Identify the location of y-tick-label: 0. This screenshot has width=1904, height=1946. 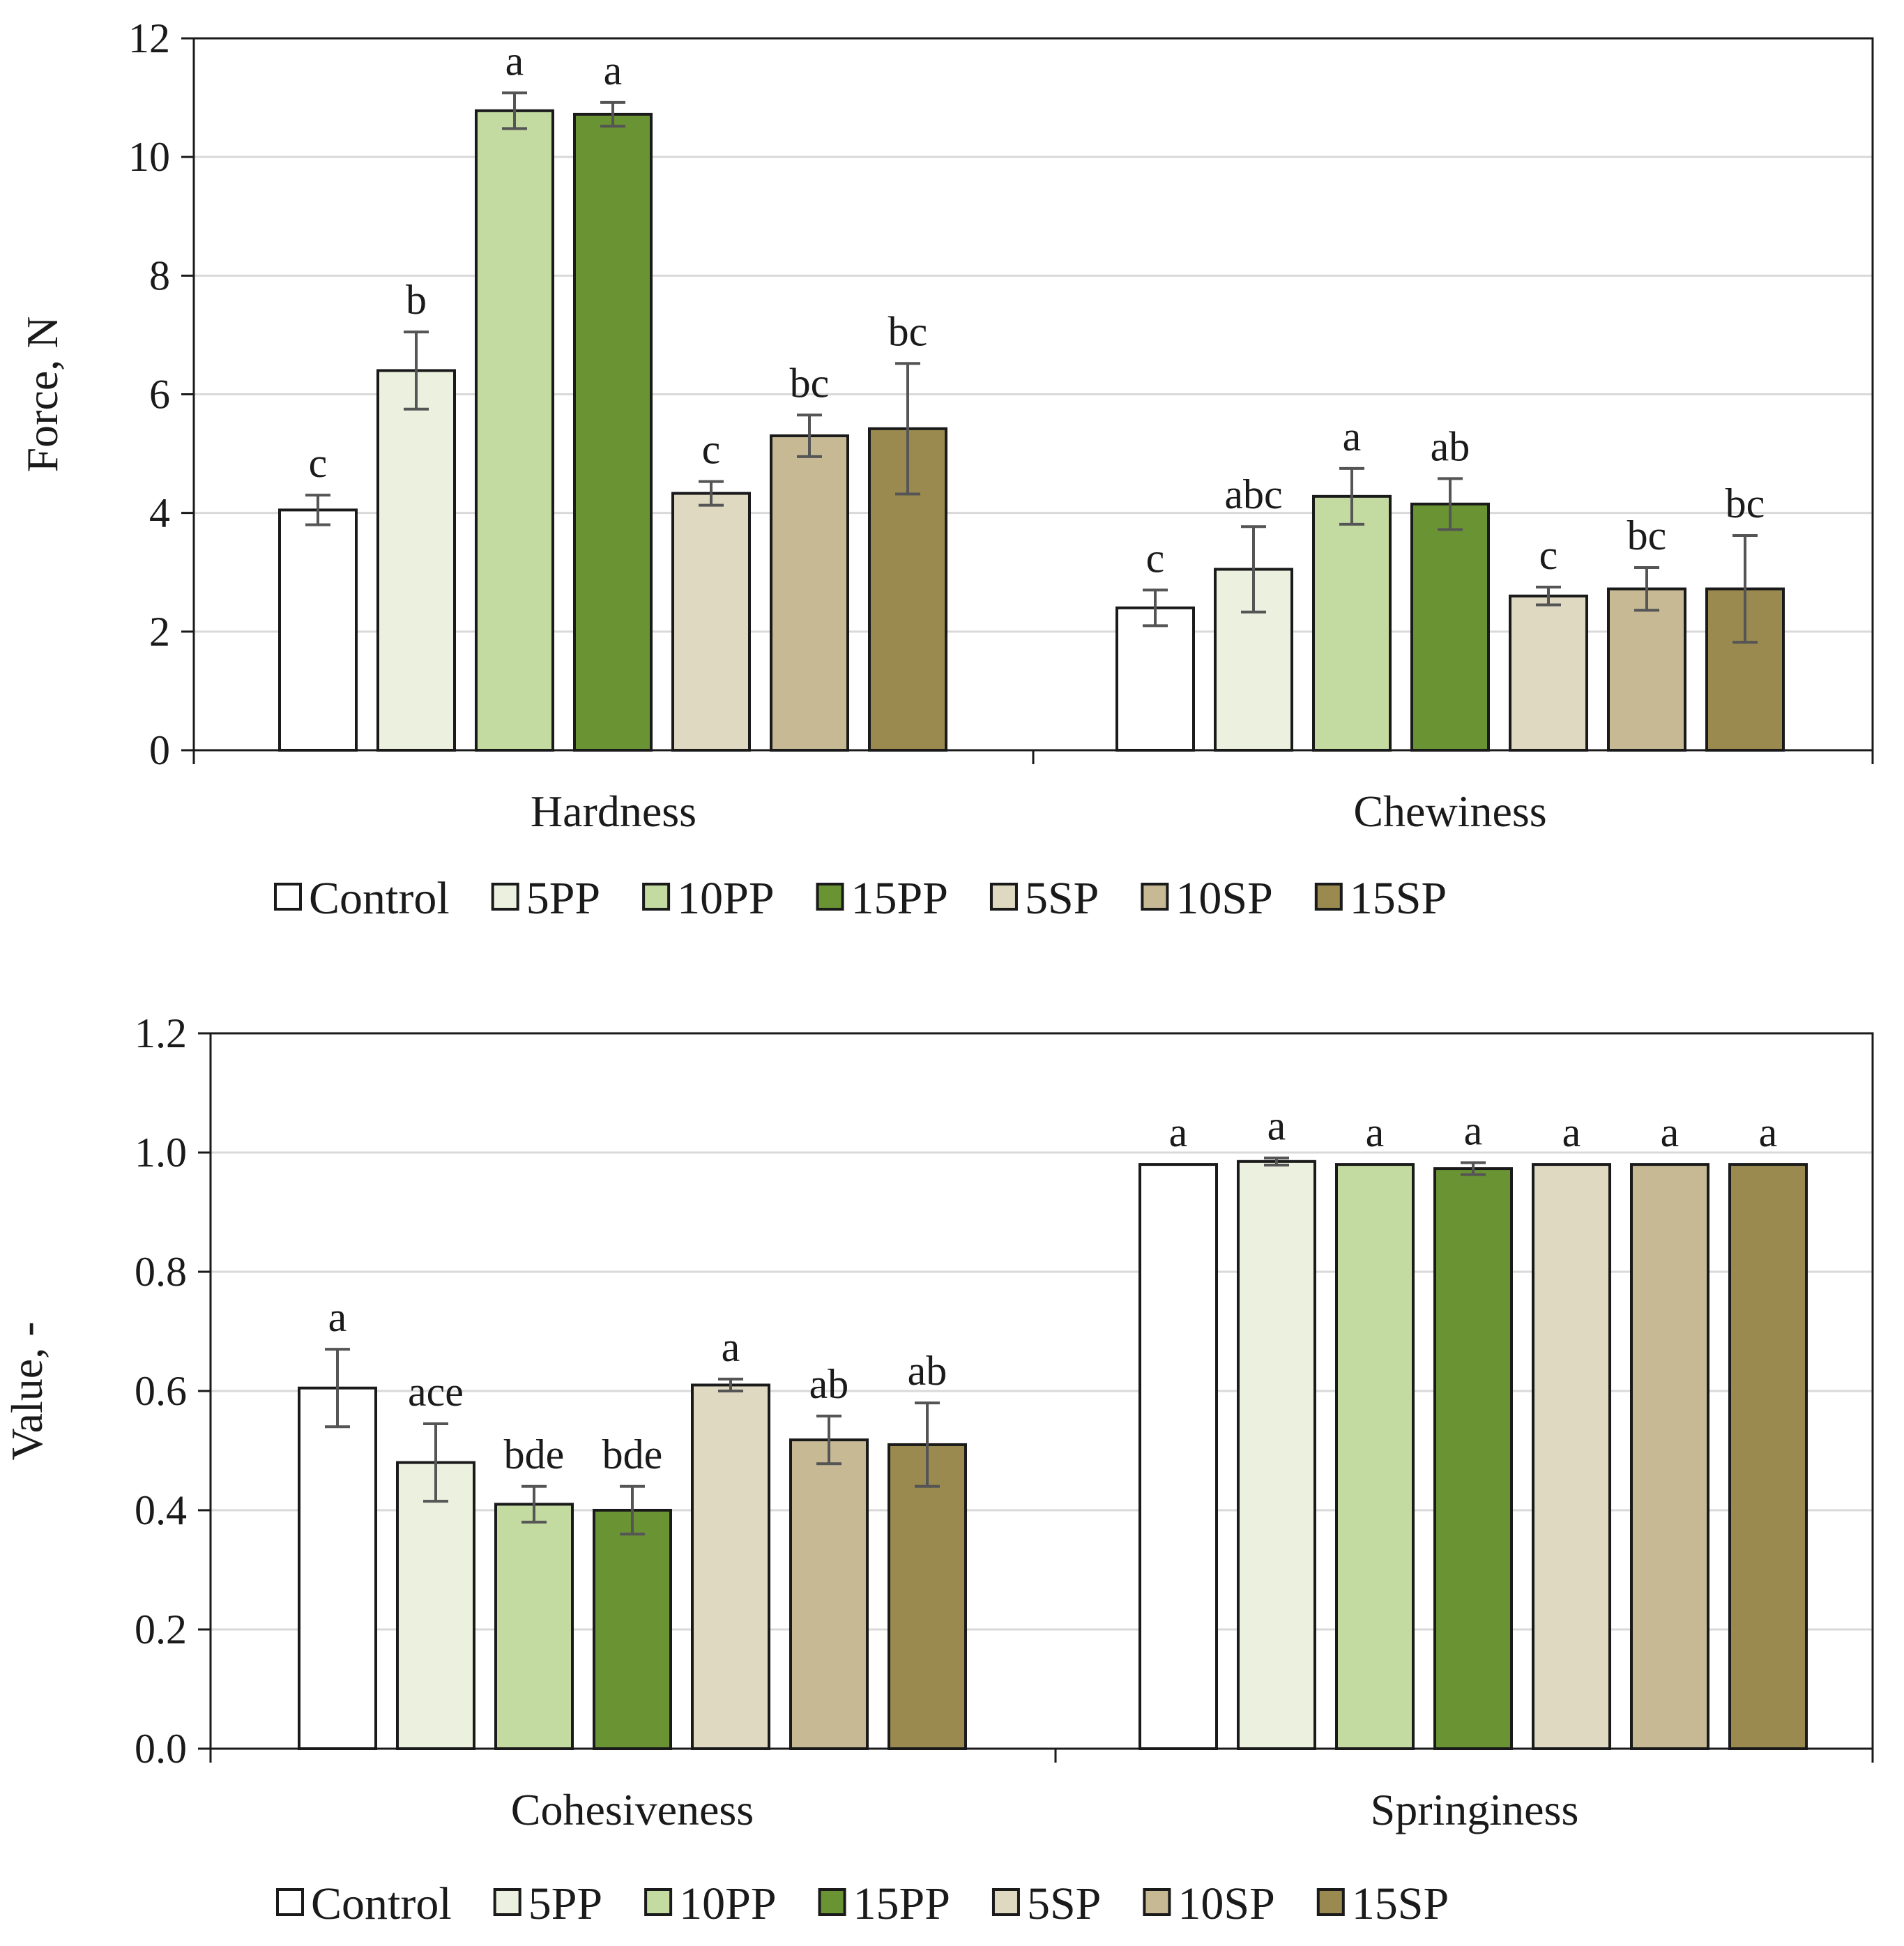
(159, 750).